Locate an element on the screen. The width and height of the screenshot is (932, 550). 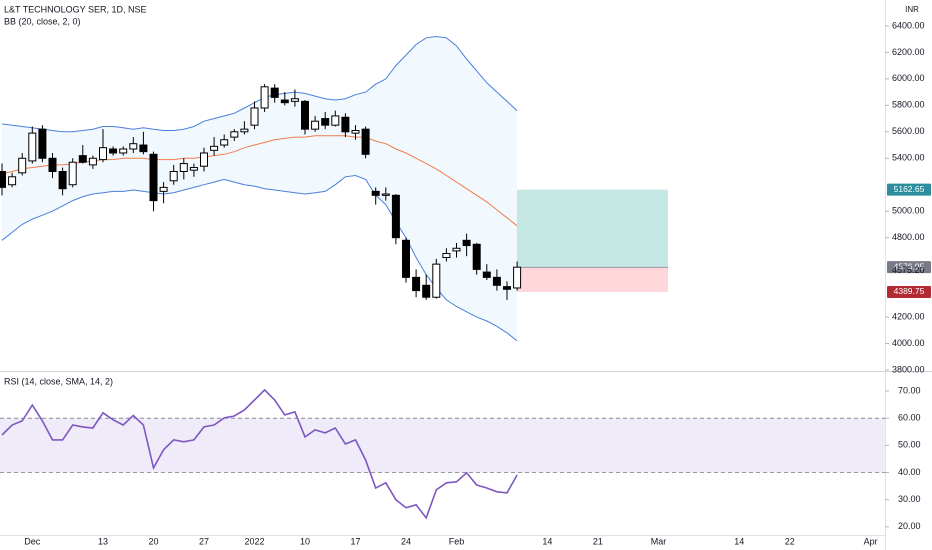
x-tick-label: 24 is located at coordinates (406, 541).